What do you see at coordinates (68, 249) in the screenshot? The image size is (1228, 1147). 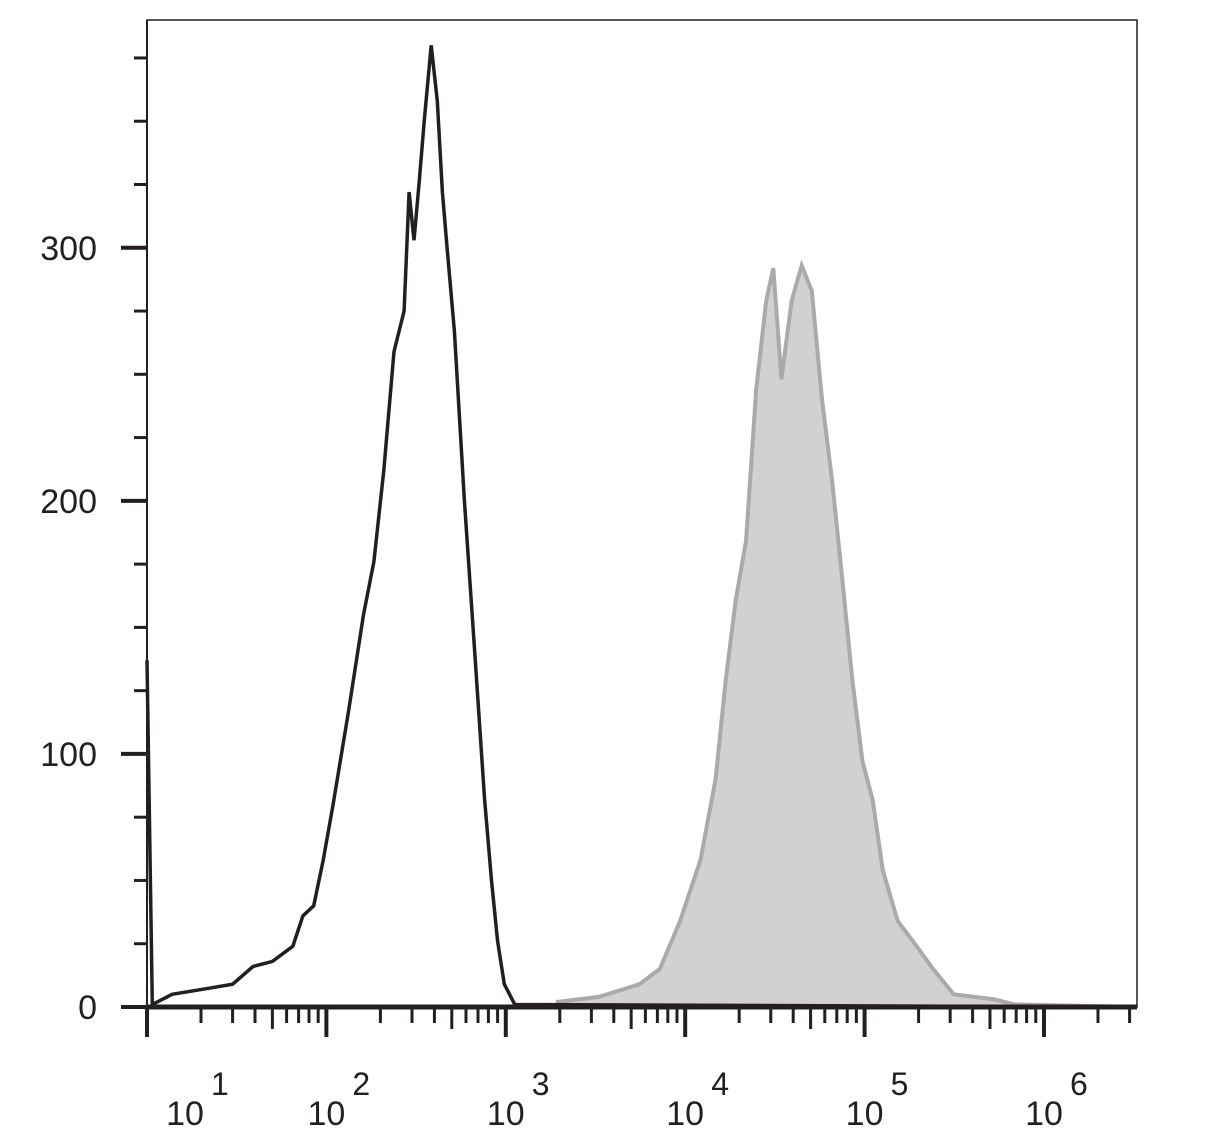 I see `y-tick-label: 300` at bounding box center [68, 249].